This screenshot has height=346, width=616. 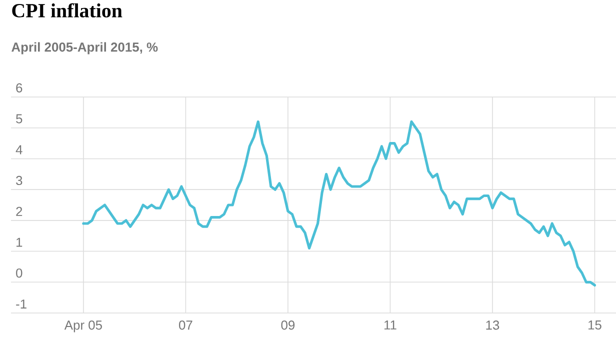 I want to click on chart-title: CPI inflation, so click(x=67, y=10).